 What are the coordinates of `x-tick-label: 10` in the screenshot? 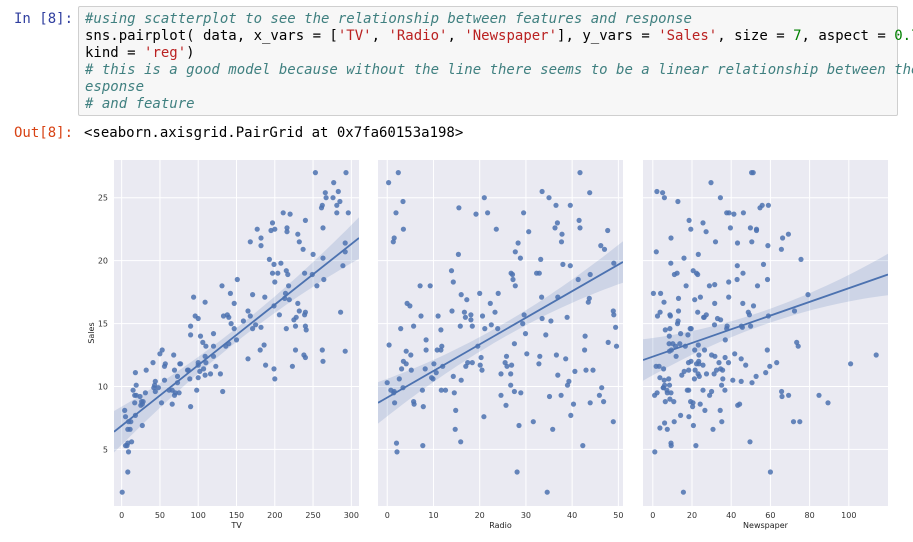 It's located at (433, 515).